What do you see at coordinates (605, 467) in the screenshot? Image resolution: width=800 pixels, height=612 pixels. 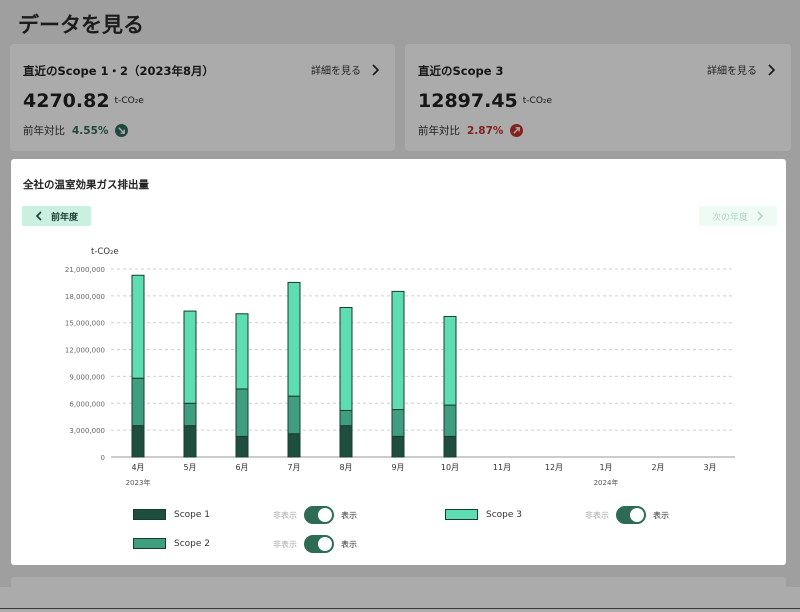 I see `x-tick-label: 1月` at bounding box center [605, 467].